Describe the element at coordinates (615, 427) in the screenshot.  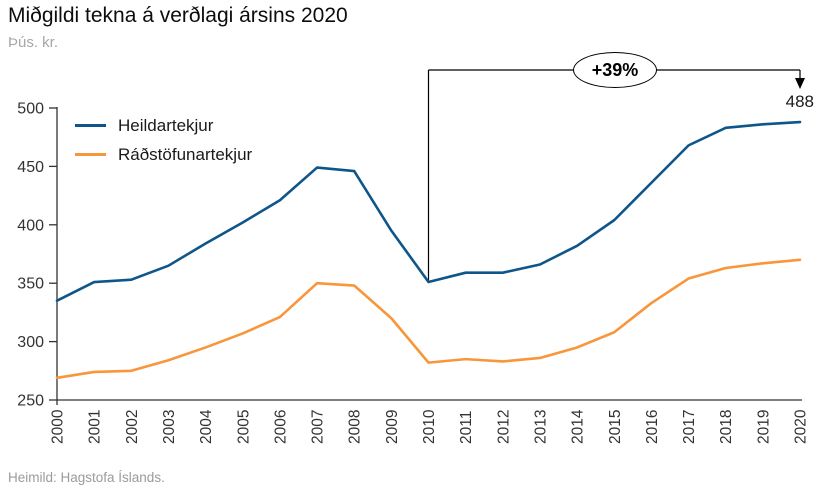
I see `x-tick-label: 2015` at that location.